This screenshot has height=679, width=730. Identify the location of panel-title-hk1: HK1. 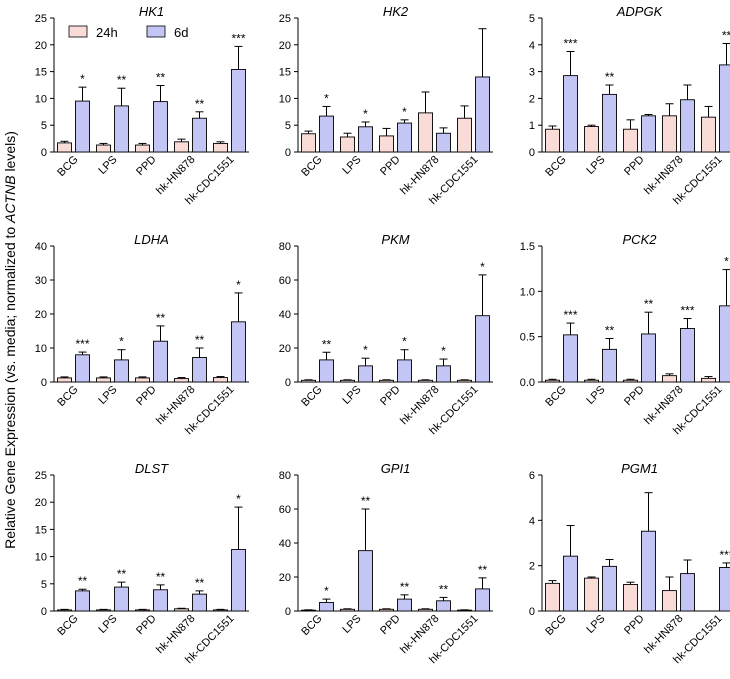
(151, 11).